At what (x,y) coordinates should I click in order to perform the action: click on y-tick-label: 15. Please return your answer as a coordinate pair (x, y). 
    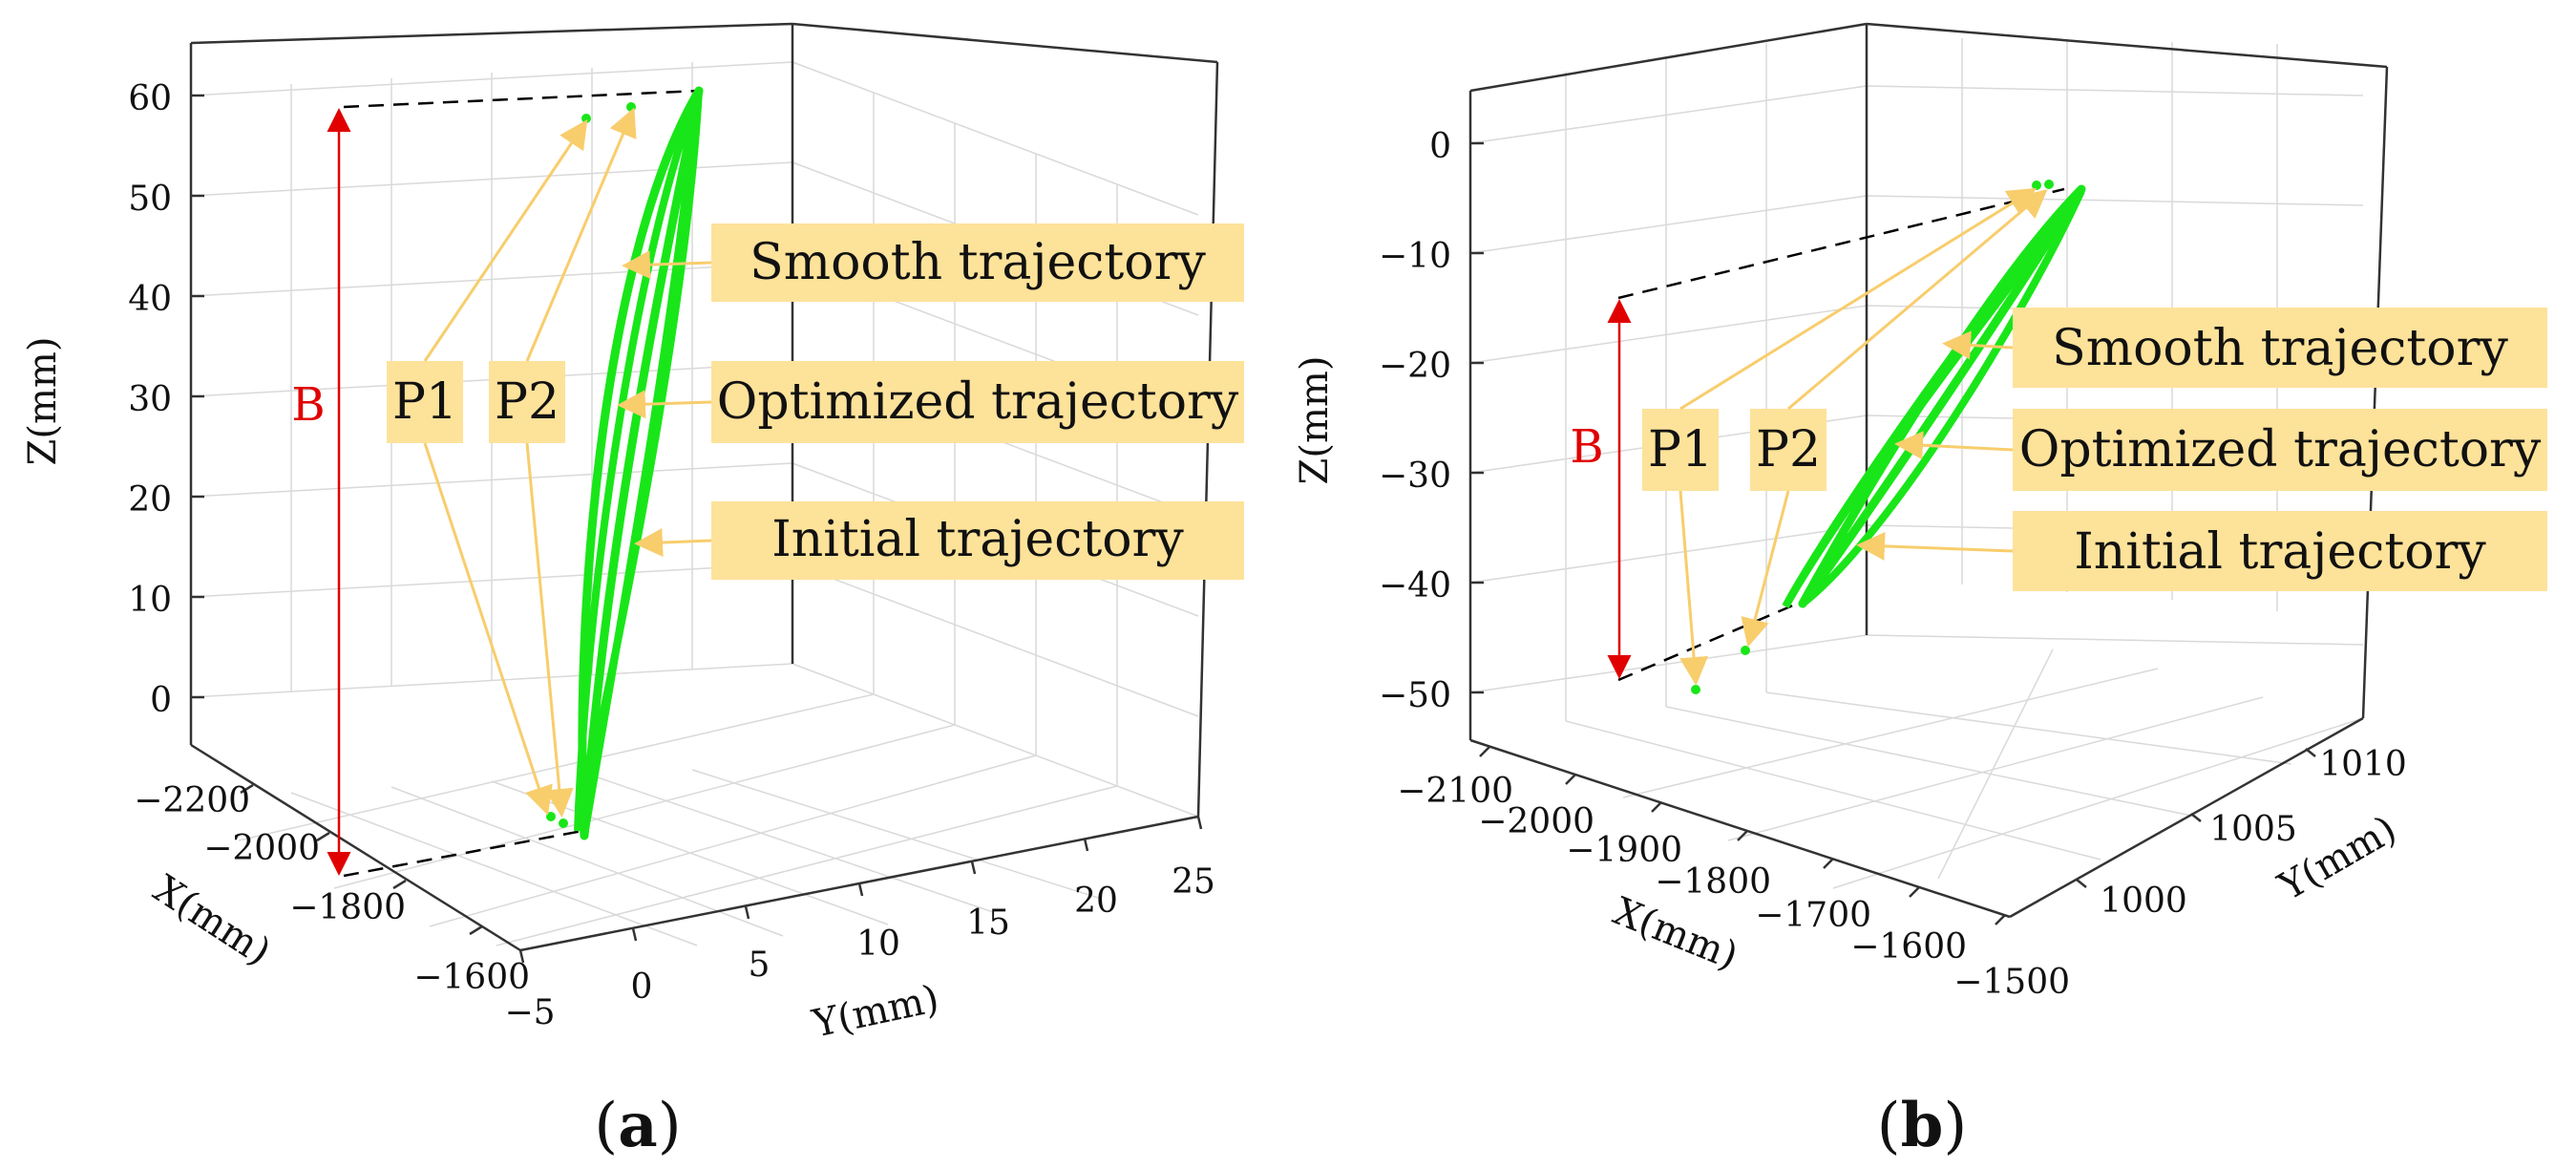
    Looking at the image, I should click on (988, 923).